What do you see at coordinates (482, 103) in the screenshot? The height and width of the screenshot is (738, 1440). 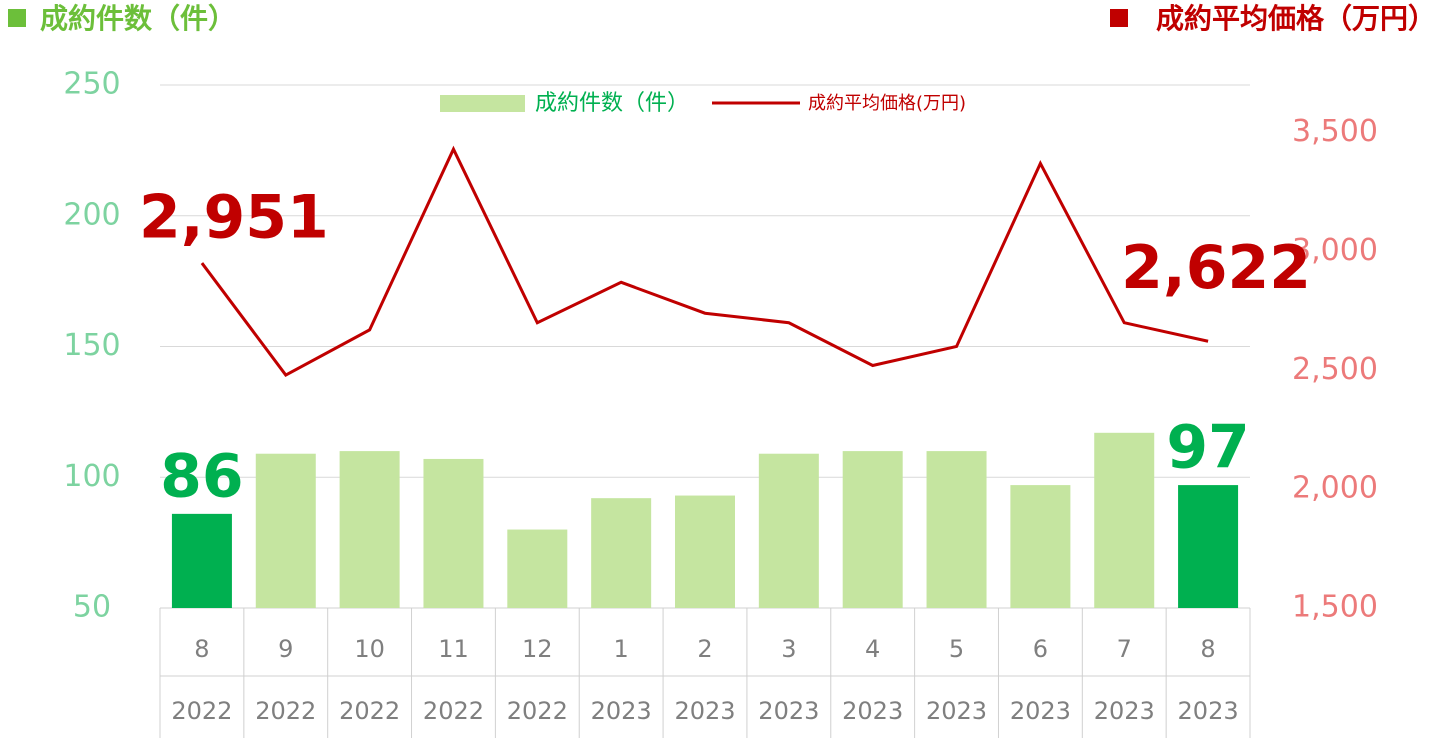 I see `legend-swatch` at bounding box center [482, 103].